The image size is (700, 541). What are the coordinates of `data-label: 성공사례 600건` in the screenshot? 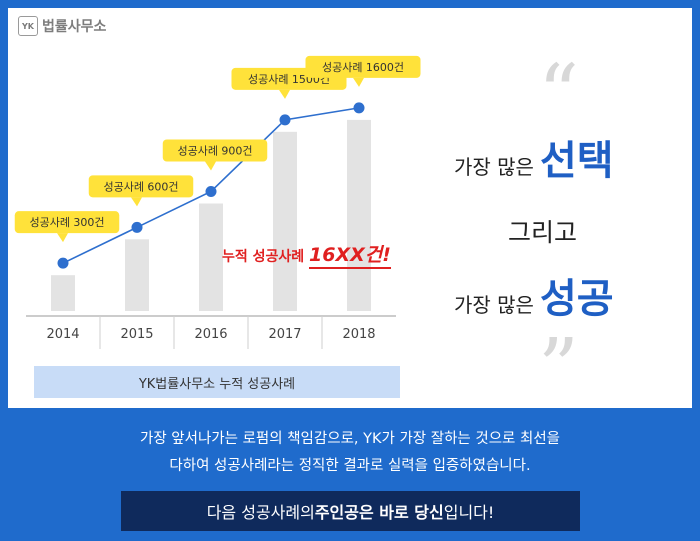 It's located at (140, 186).